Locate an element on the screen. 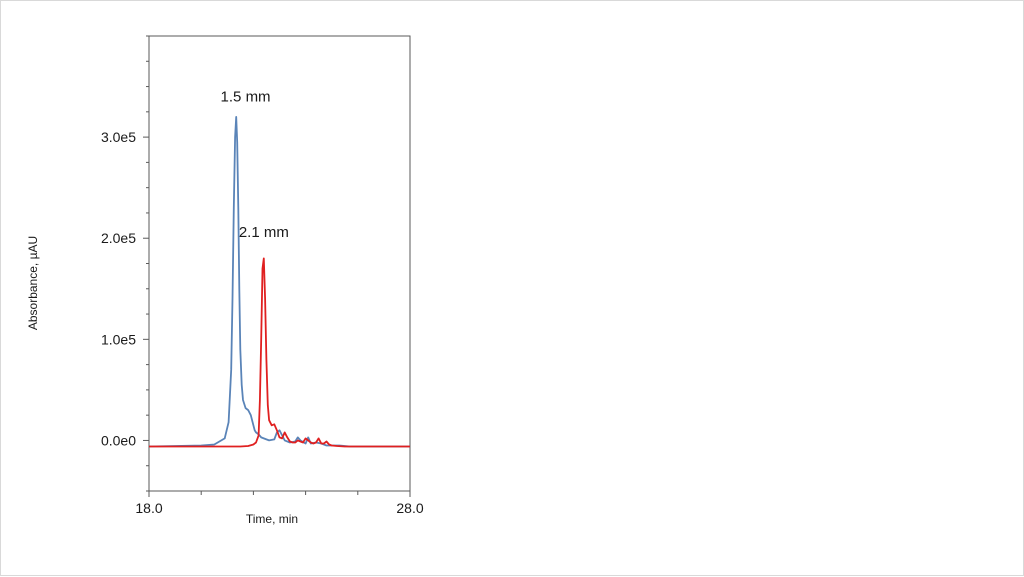 This screenshot has width=1024, height=577. y-tick-label: 1.0e5 is located at coordinates (118, 339).